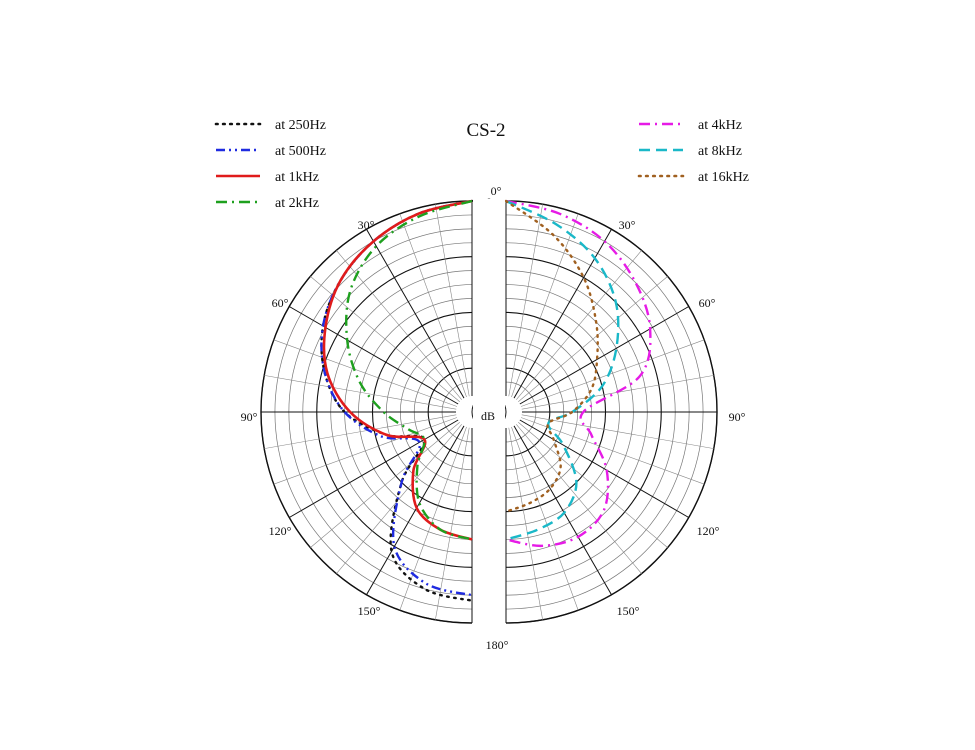  What do you see at coordinates (300, 151) in the screenshot?
I see `legend-label: at 500Hz` at bounding box center [300, 151].